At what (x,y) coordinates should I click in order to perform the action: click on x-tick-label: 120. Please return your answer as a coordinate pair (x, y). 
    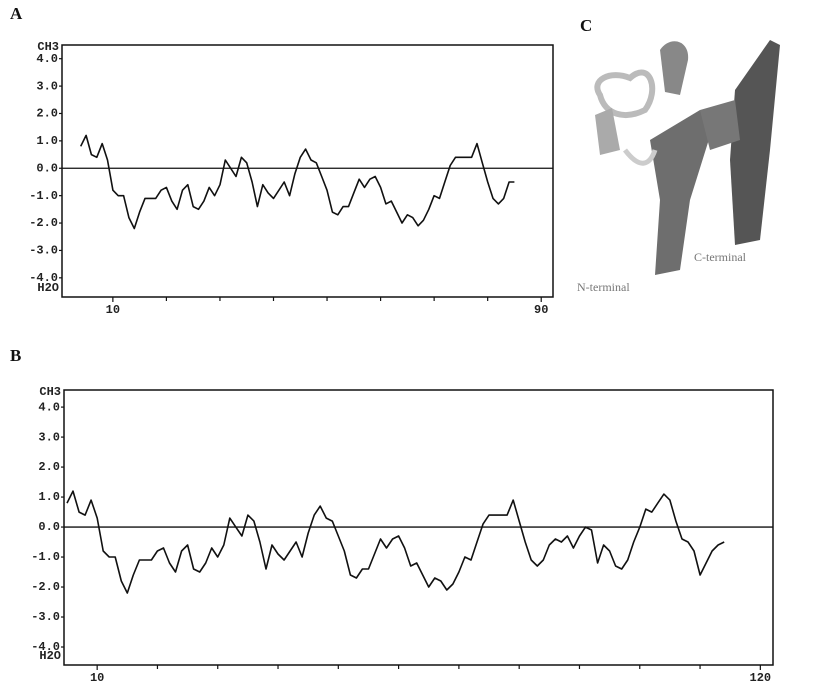
    Looking at the image, I should click on (761, 678).